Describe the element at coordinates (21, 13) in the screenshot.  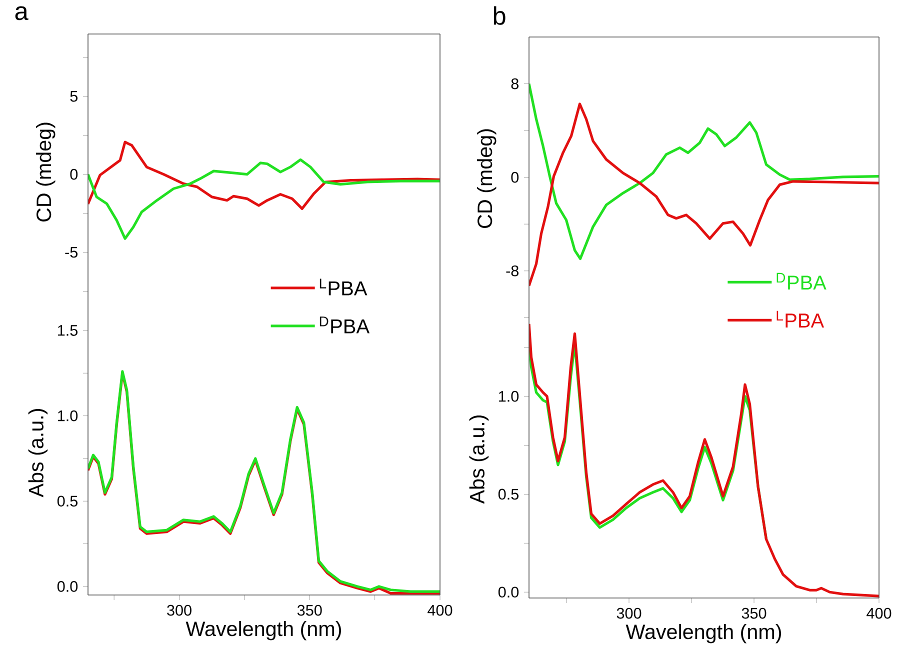
I see `text: a` at that location.